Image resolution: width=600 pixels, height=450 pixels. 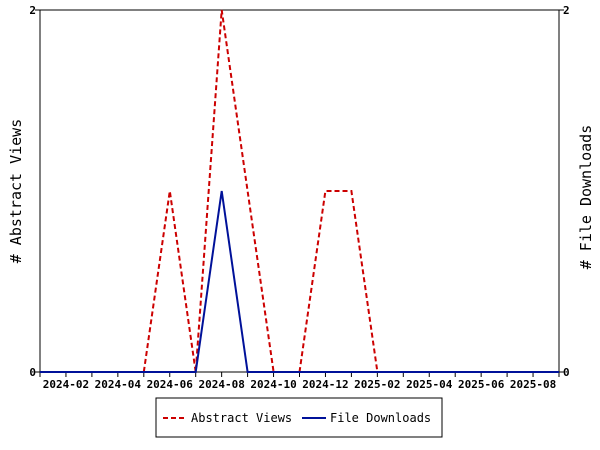 What do you see at coordinates (16, 191) in the screenshot?
I see `y-axis-left-title: # Abstract Views` at bounding box center [16, 191].